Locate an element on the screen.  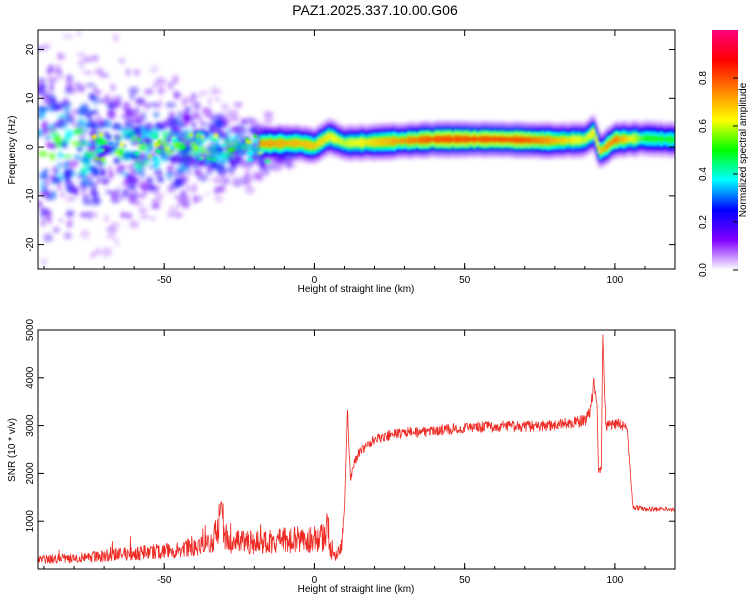
colorbar-tick-label: 0.0 is located at coordinates (703, 270).